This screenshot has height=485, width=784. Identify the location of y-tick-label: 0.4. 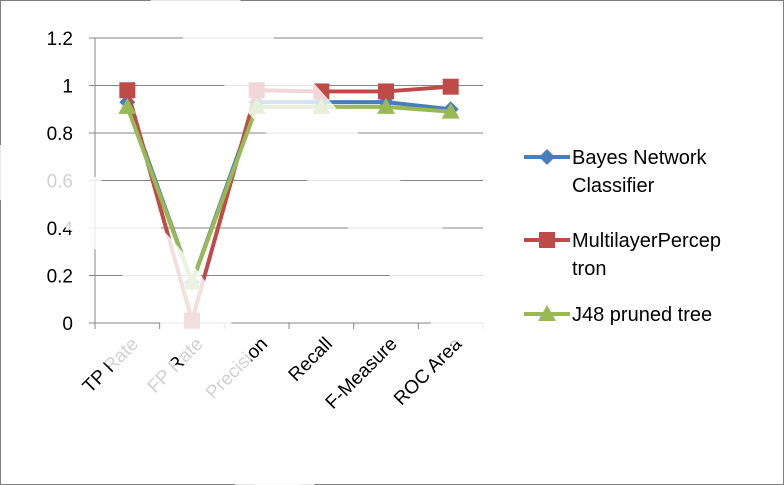
(60, 229).